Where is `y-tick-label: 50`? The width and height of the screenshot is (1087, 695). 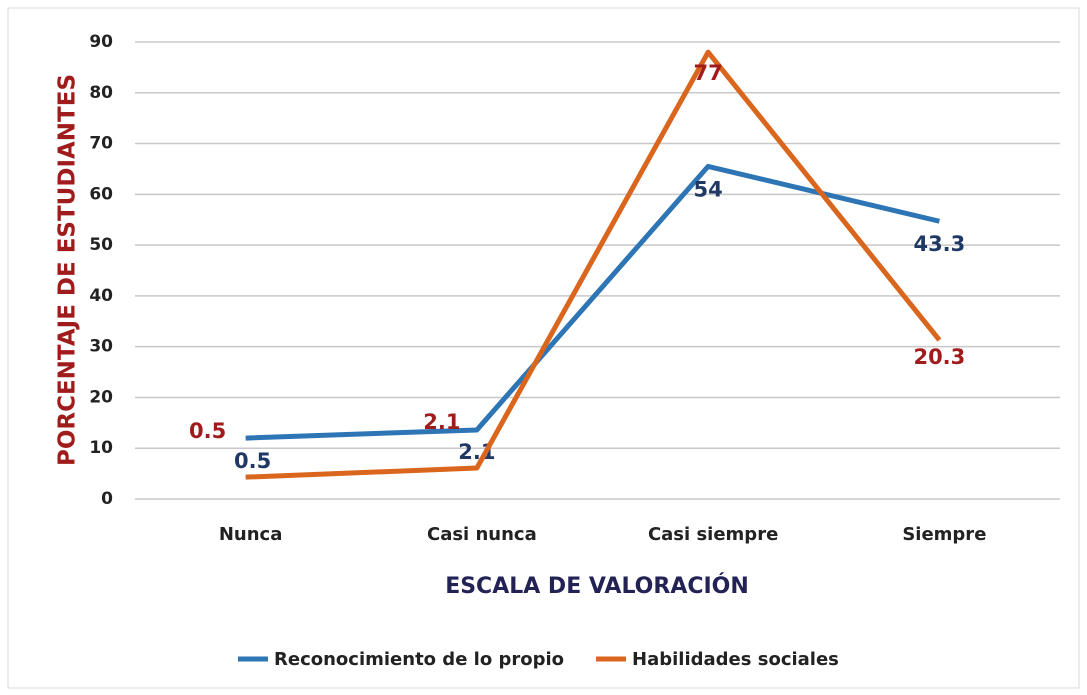
y-tick-label: 50 is located at coordinates (101, 245).